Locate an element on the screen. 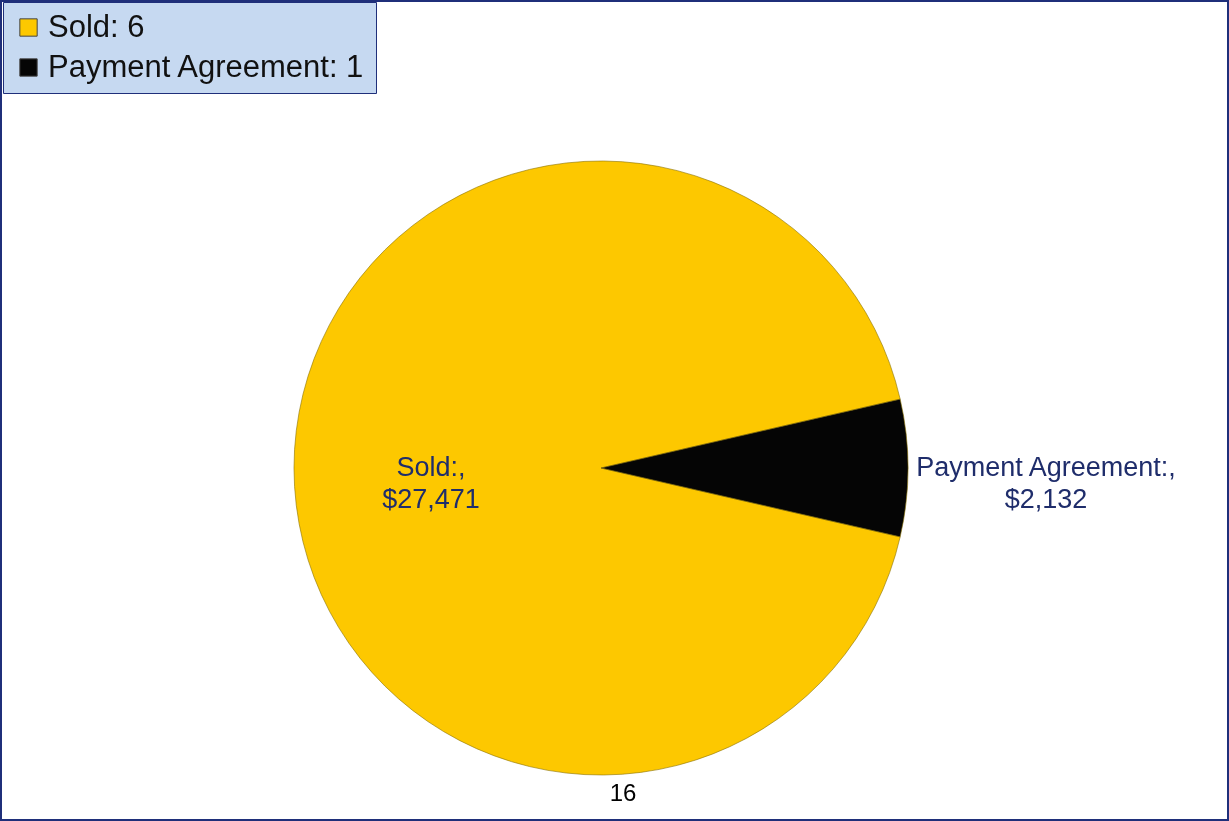 The image size is (1229, 821). legend-label: Sold: 6 is located at coordinates (96, 26).